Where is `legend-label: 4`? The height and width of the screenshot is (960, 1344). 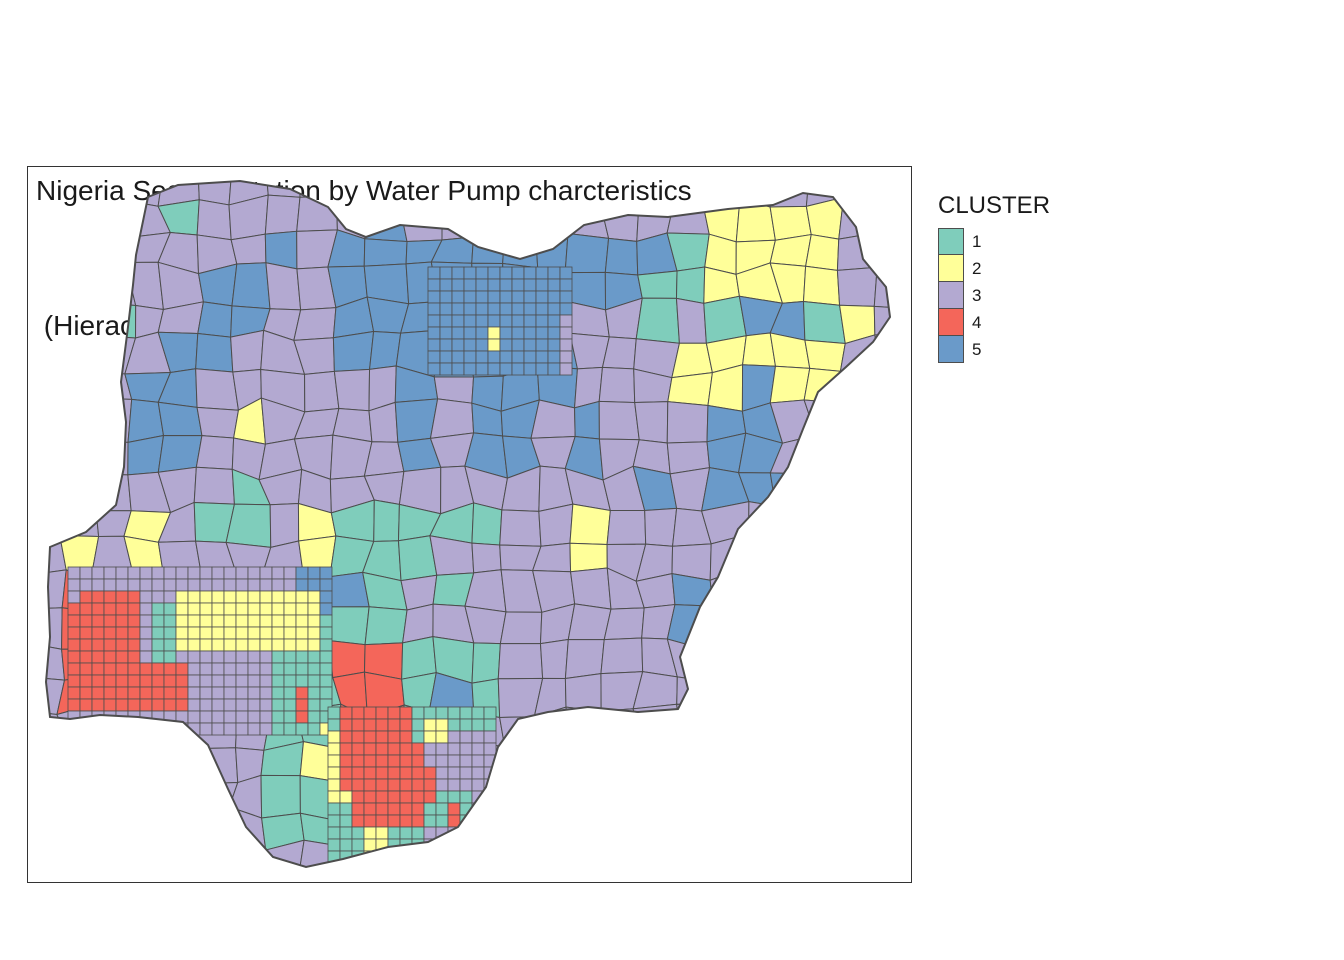 legend-label: 4 is located at coordinates (977, 322).